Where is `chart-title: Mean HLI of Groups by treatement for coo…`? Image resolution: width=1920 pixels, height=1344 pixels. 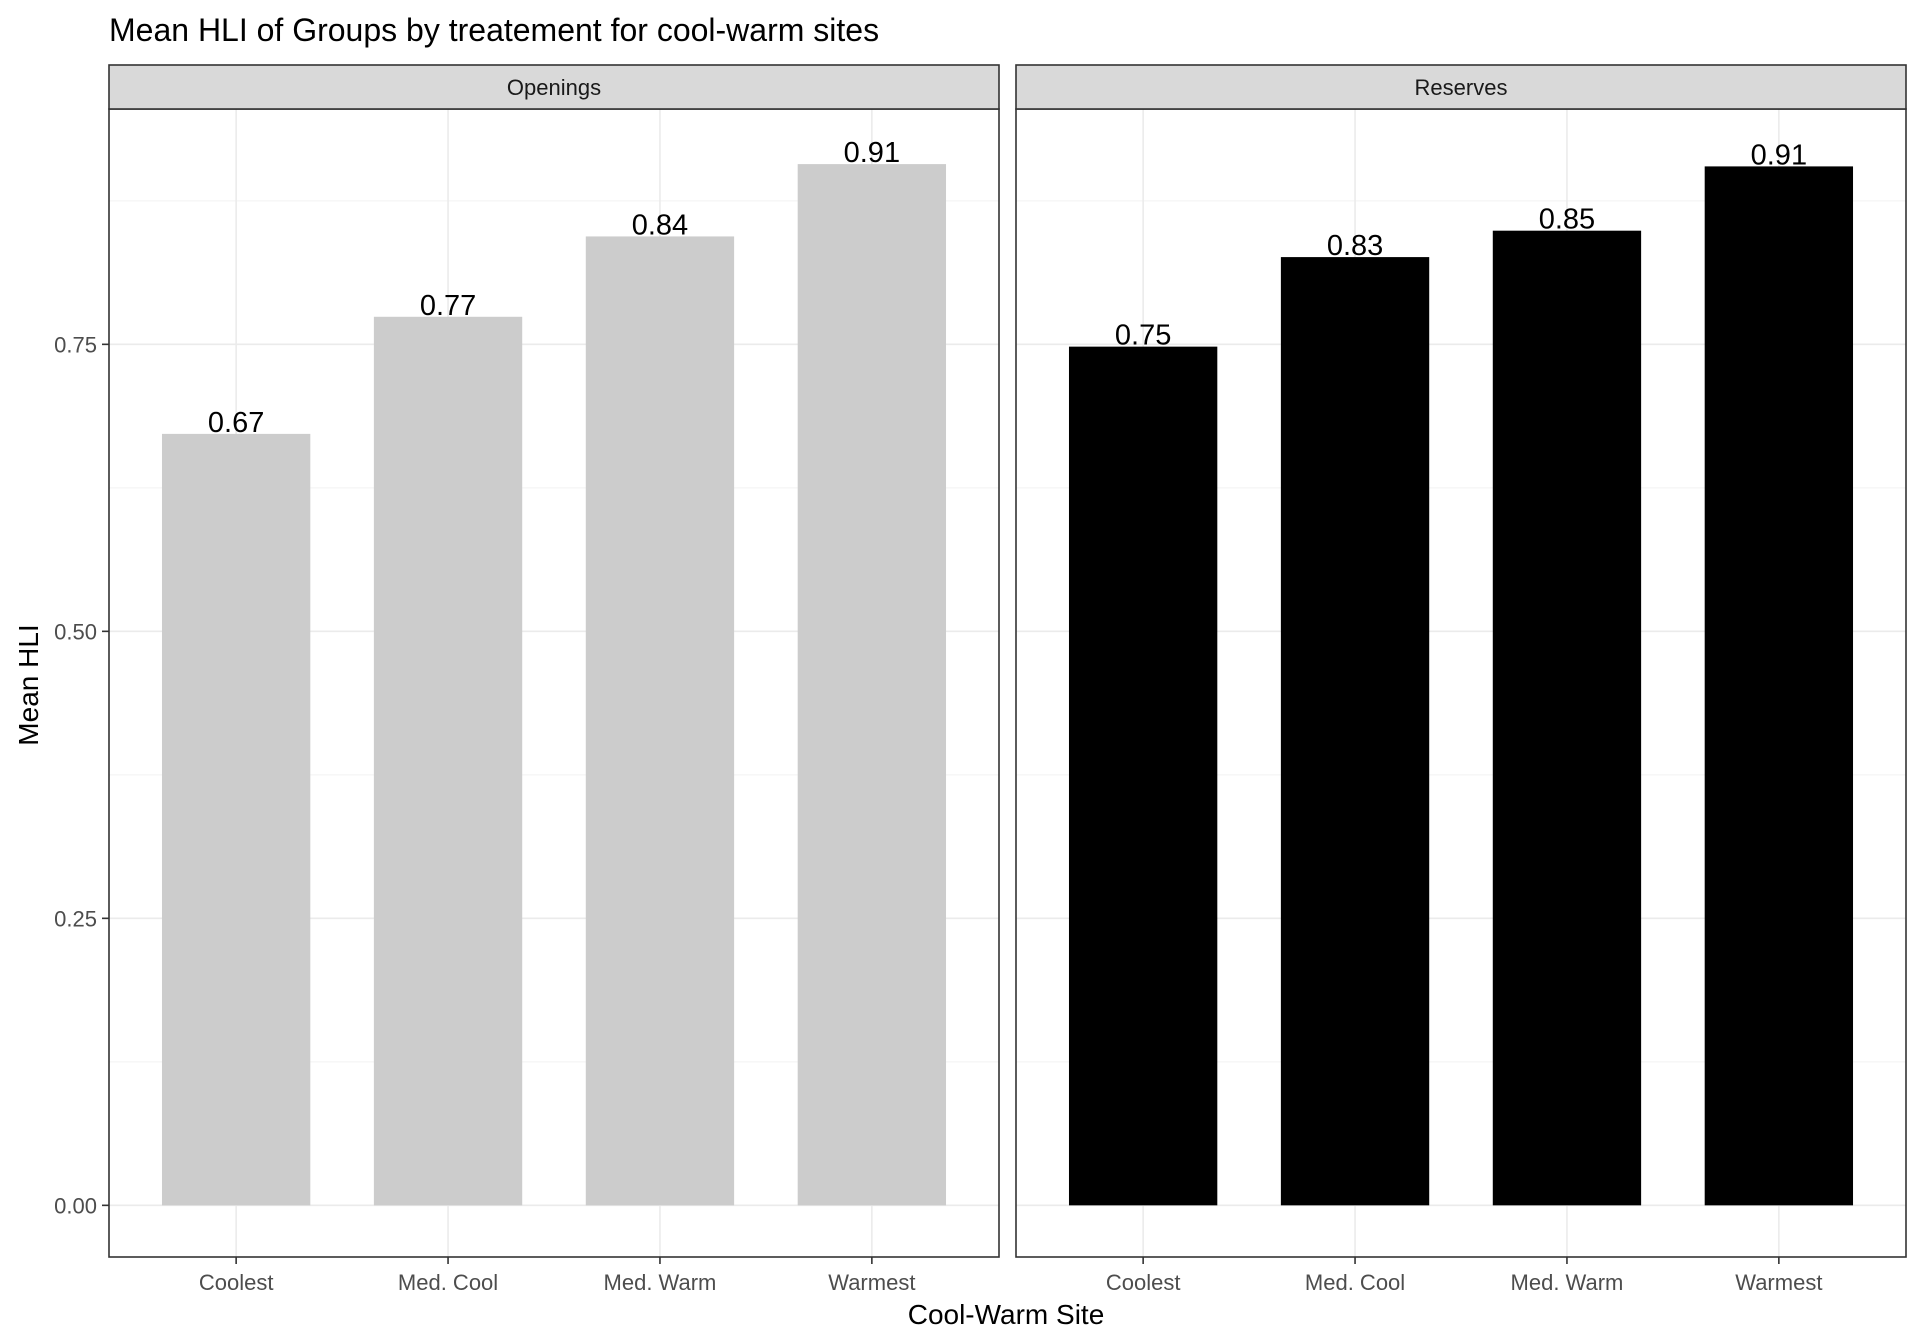
chart-title: Mean HLI of Groups by treatement for coo… is located at coordinates (494, 30).